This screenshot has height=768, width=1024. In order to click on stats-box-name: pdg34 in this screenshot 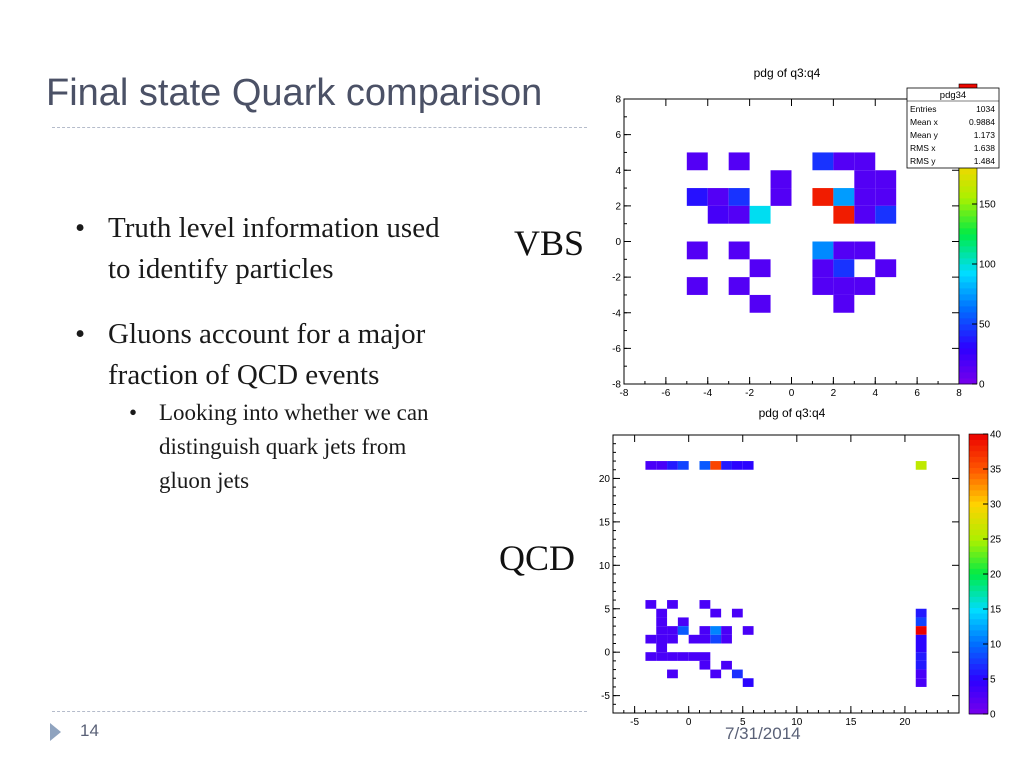, I will do `click(953, 95)`.